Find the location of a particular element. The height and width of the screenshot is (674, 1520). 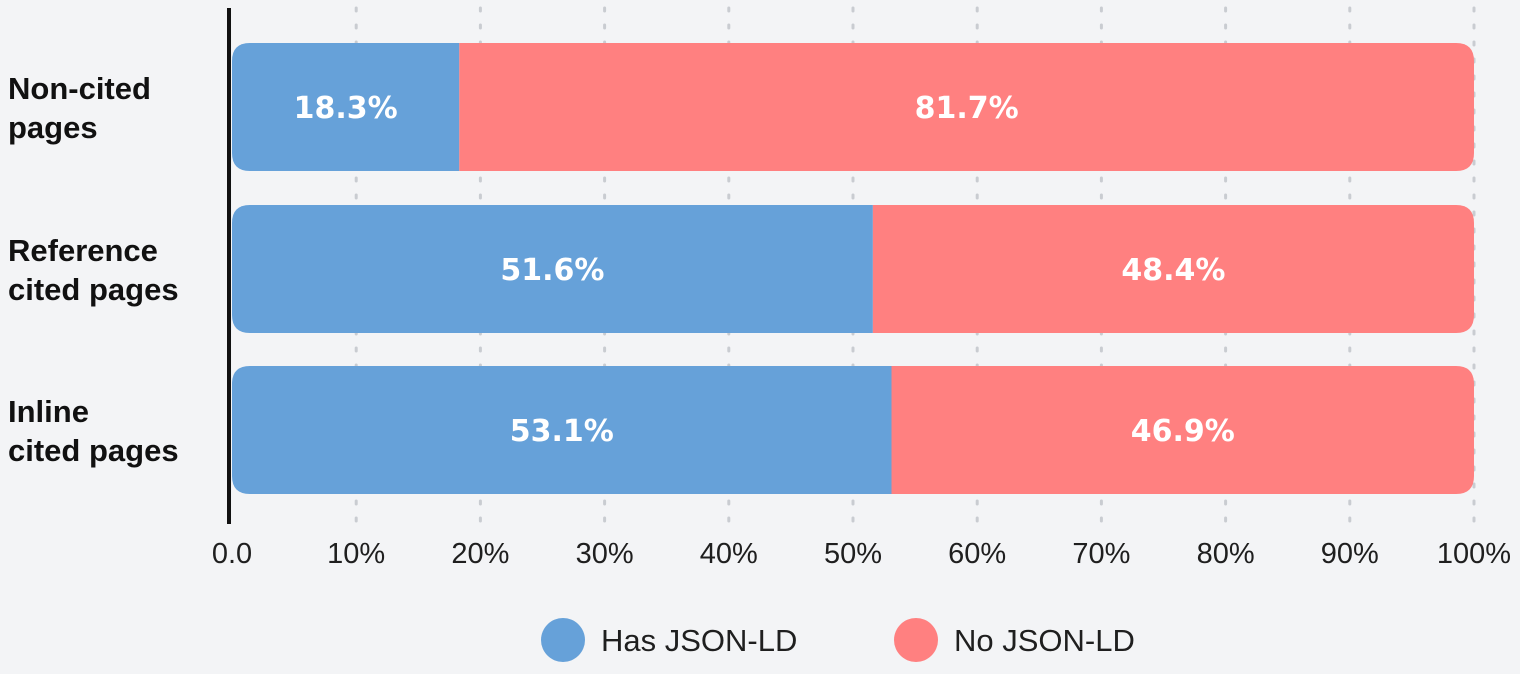

category-label-line: pages is located at coordinates (53, 127).